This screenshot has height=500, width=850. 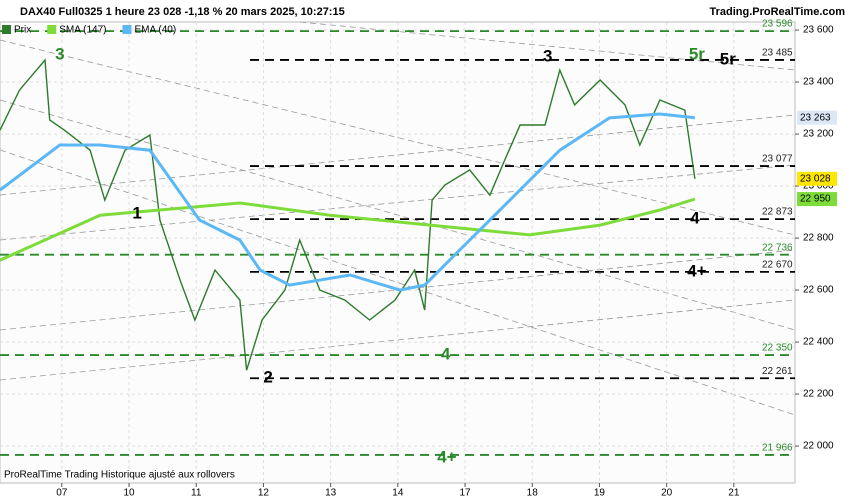 What do you see at coordinates (777, 371) in the screenshot?
I see `level-label: 22 261` at bounding box center [777, 371].